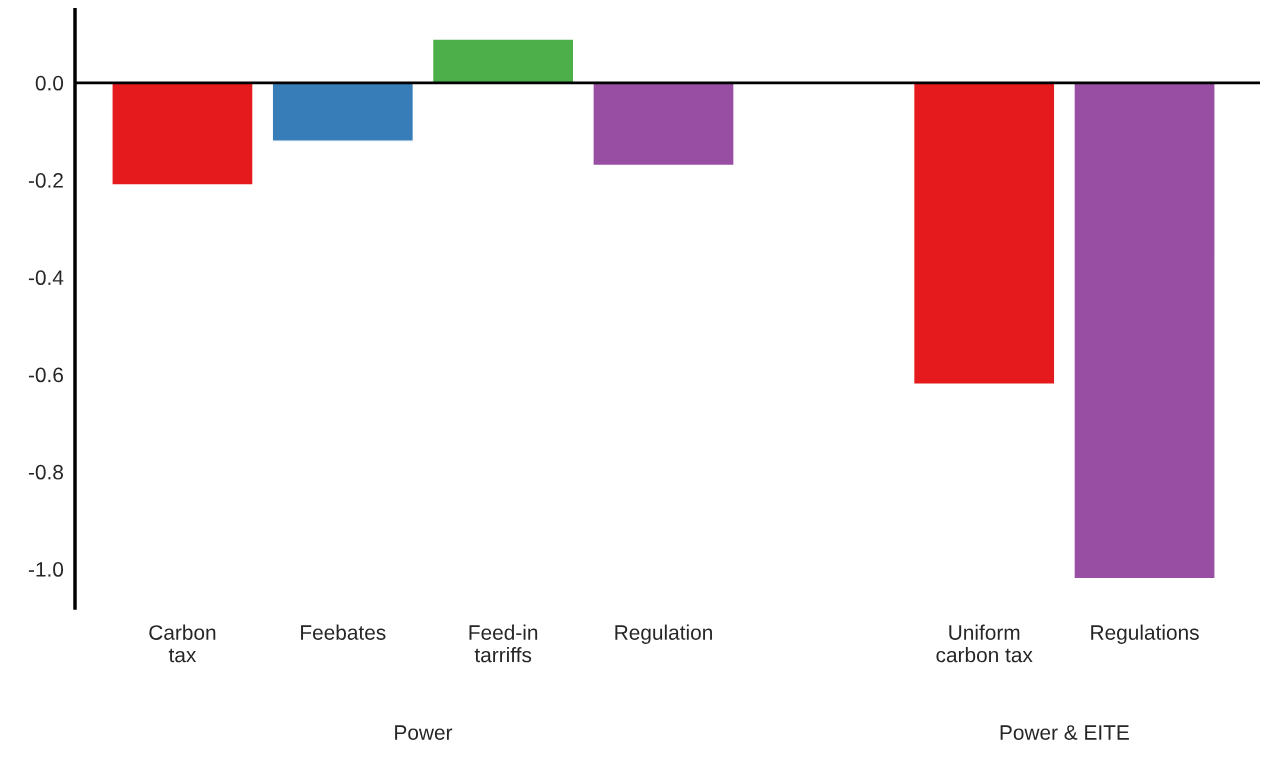 This screenshot has height=758, width=1272. What do you see at coordinates (45, 375) in the screenshot?
I see `y-tick-label: -0.6` at bounding box center [45, 375].